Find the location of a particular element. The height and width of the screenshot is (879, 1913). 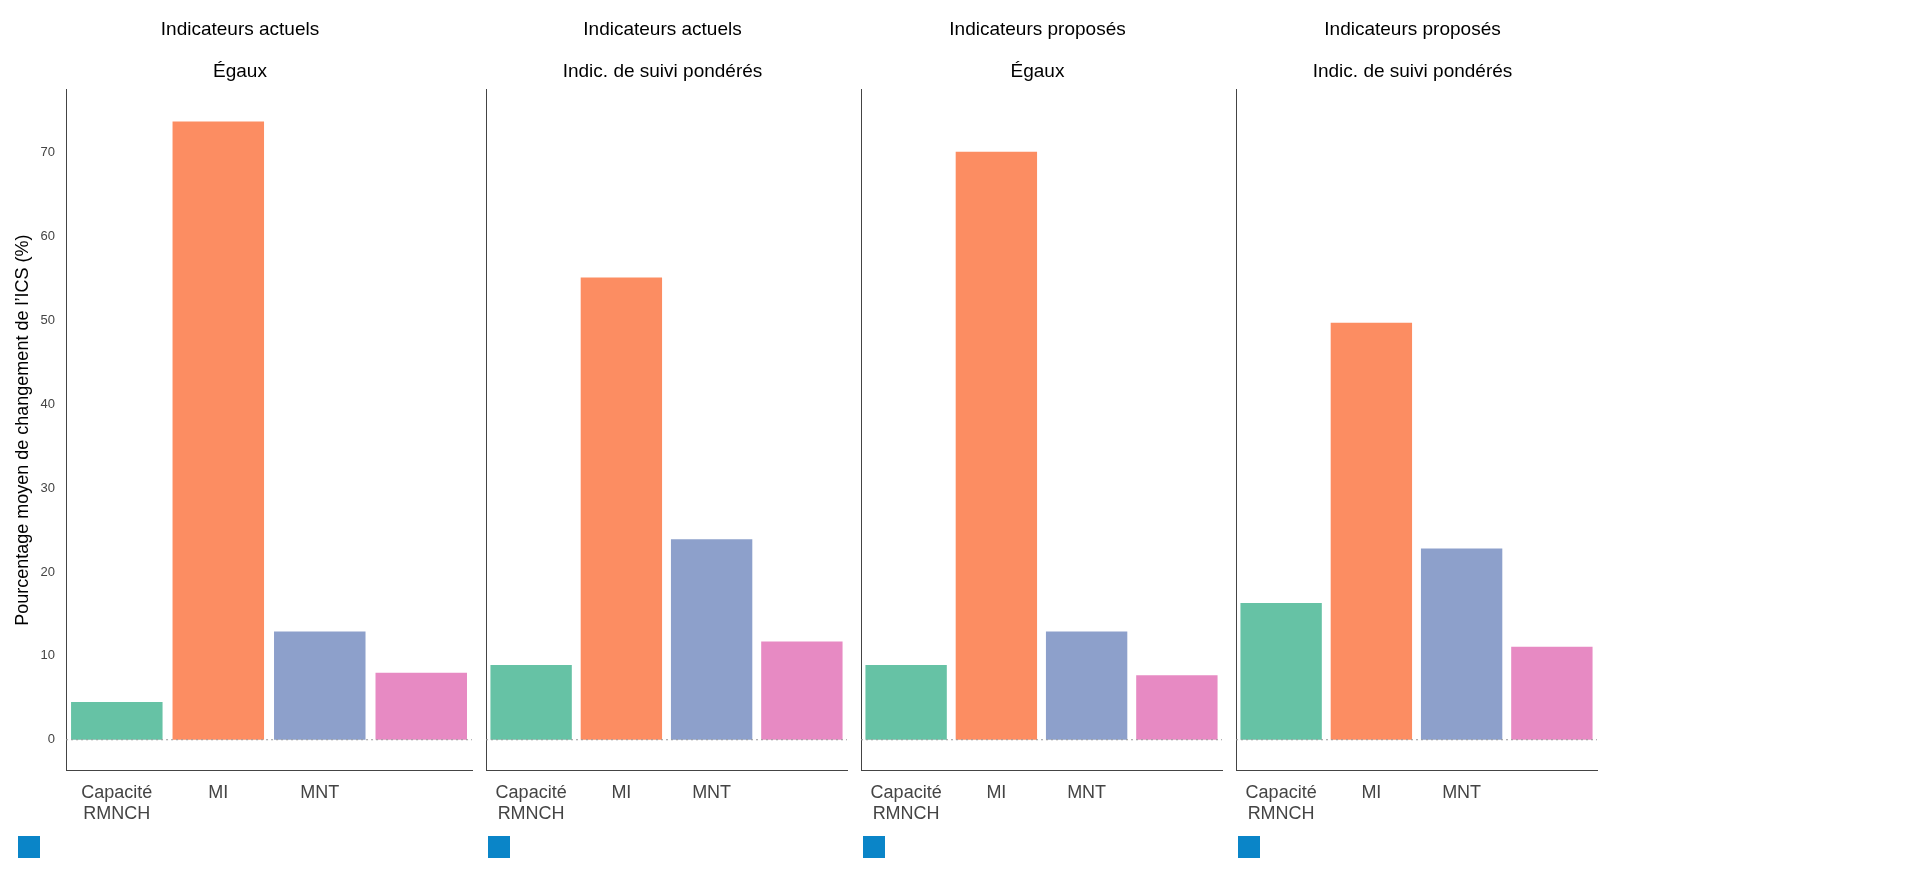

y-tick-label: 10 is located at coordinates (48, 655).